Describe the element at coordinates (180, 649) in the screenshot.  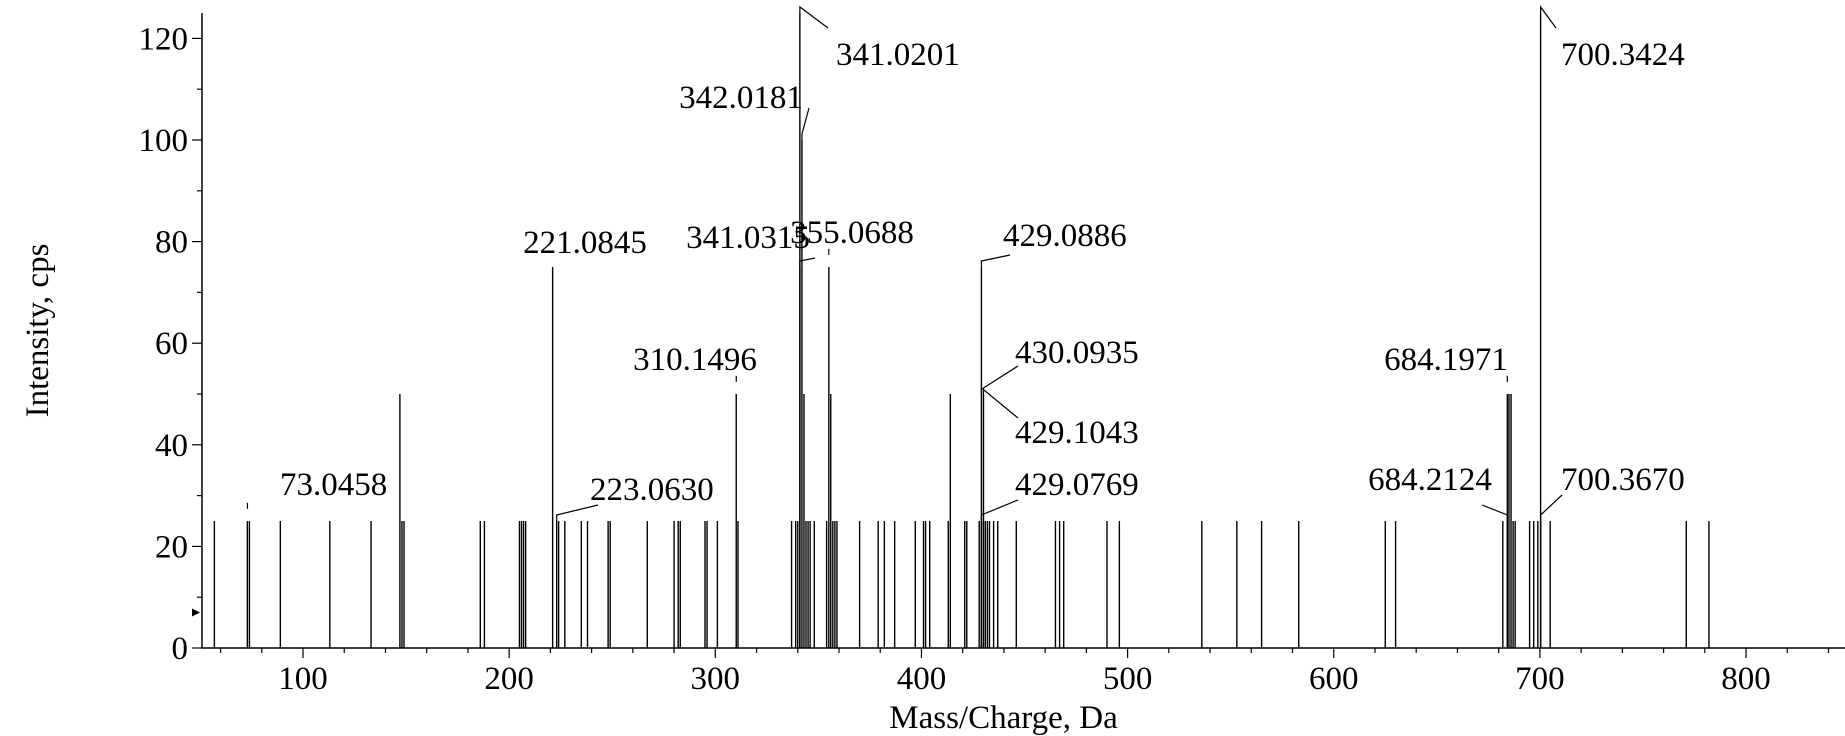
I see `y-tick-label: 0` at that location.